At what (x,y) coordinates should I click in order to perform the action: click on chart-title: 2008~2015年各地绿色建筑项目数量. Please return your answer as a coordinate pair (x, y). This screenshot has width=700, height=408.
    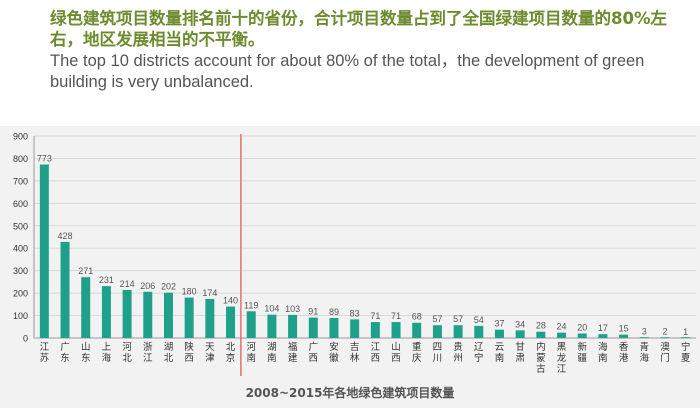
    Looking at the image, I should click on (350, 393).